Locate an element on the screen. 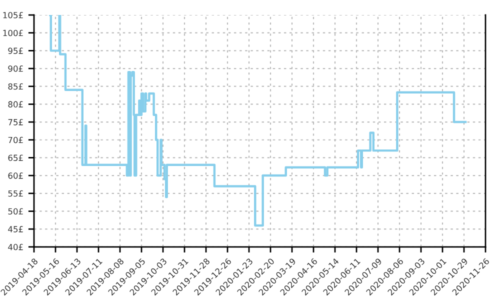 This screenshot has width=500, height=300. y-tick-label: 90£ is located at coordinates (15, 68).